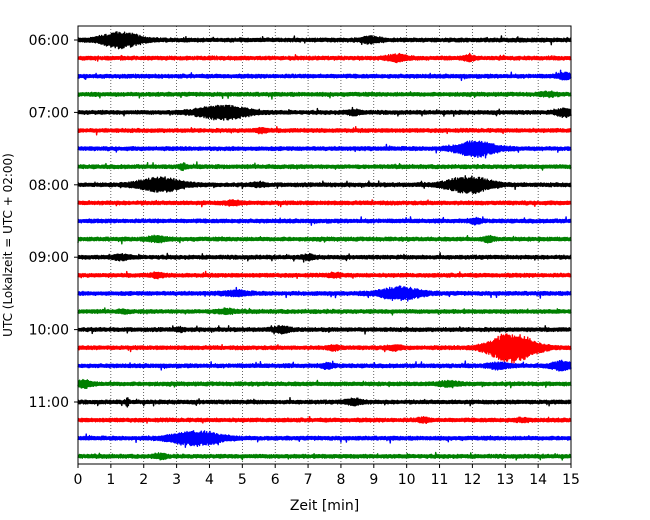 Image resolution: width=650 pixels, height=520 pixels. I want to click on y-tick-label: 10:00, so click(49, 331).